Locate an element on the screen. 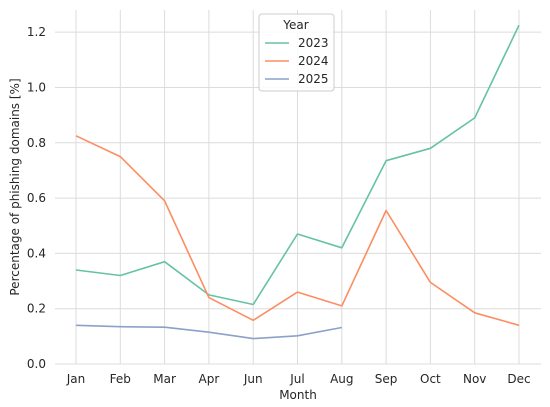 The image size is (550, 407). legend-box is located at coordinates (296, 52).